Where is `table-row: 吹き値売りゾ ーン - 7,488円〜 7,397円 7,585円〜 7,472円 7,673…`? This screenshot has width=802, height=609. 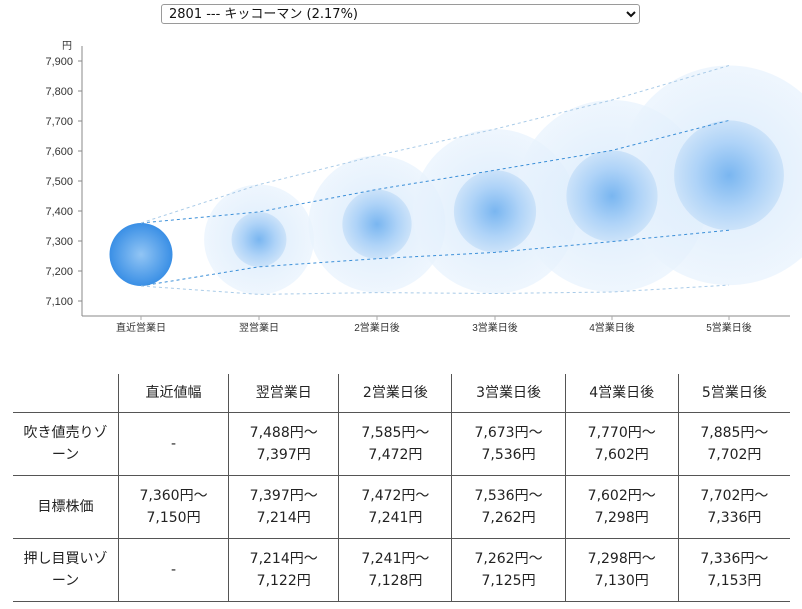 table-row: 吹き値売りゾ ーン - 7,488円〜 7,397円 7,585円〜 7,472円 7,673… is located at coordinates (401, 444).